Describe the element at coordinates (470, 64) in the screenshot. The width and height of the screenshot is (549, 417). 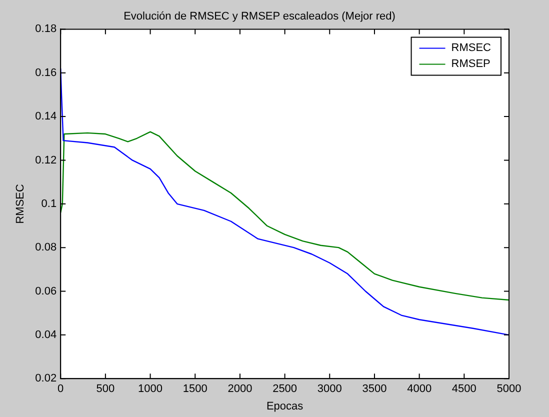
I see `legend-label: RMSEP` at that location.